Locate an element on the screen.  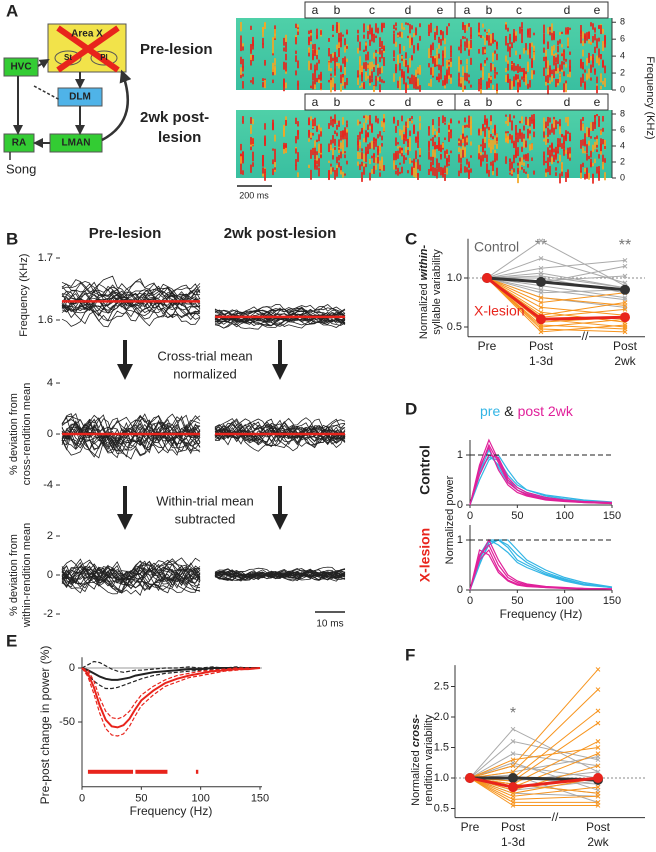
step-label: subtracted is located at coordinates (205, 518).